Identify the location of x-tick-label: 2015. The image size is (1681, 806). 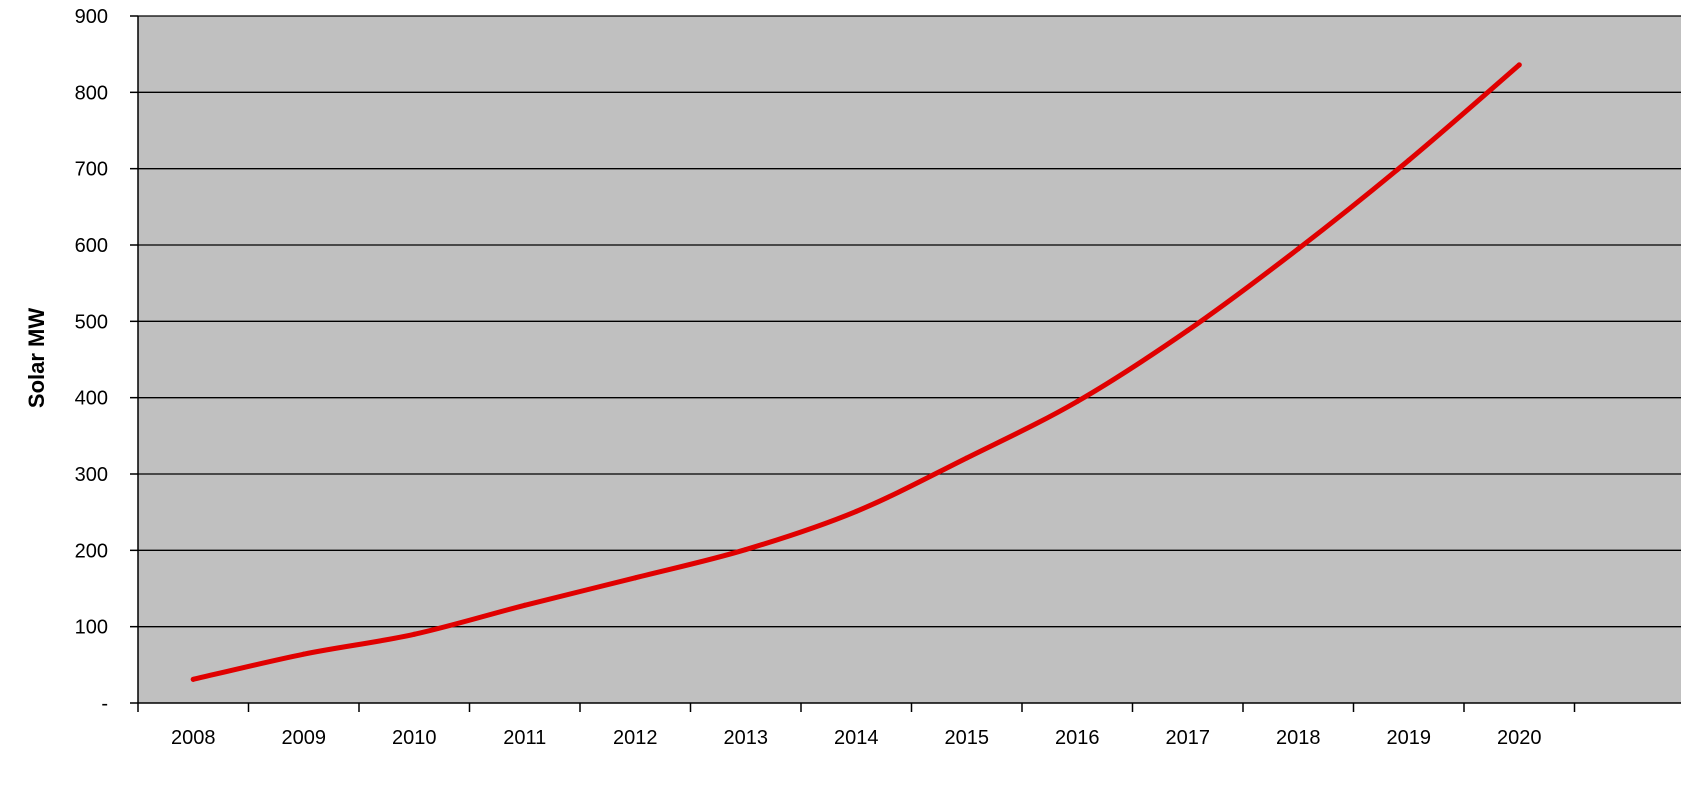
(967, 738).